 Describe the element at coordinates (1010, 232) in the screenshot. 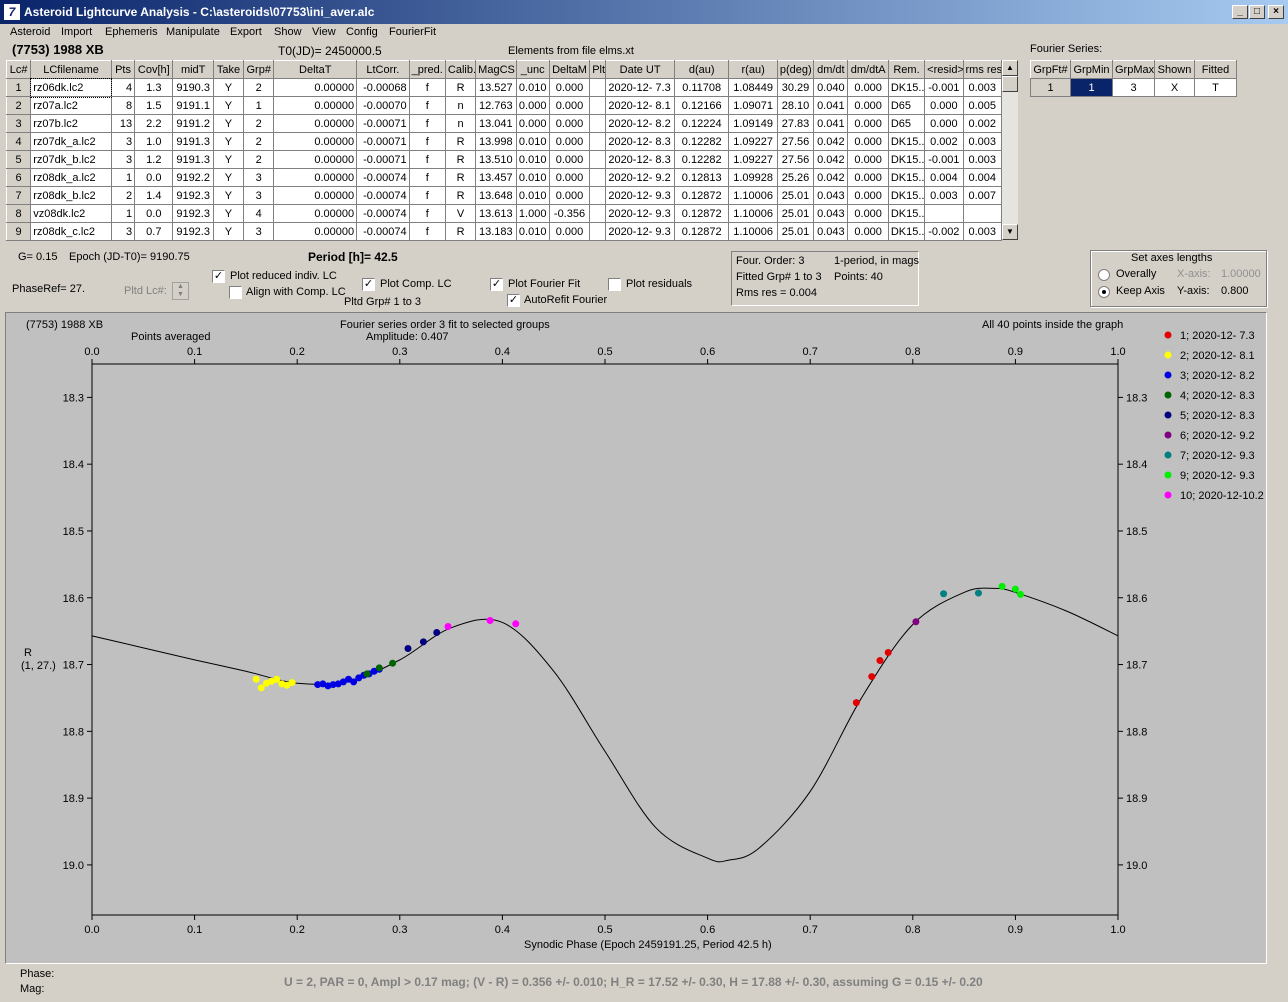

I see `scroll-down-icon: ▼` at that location.